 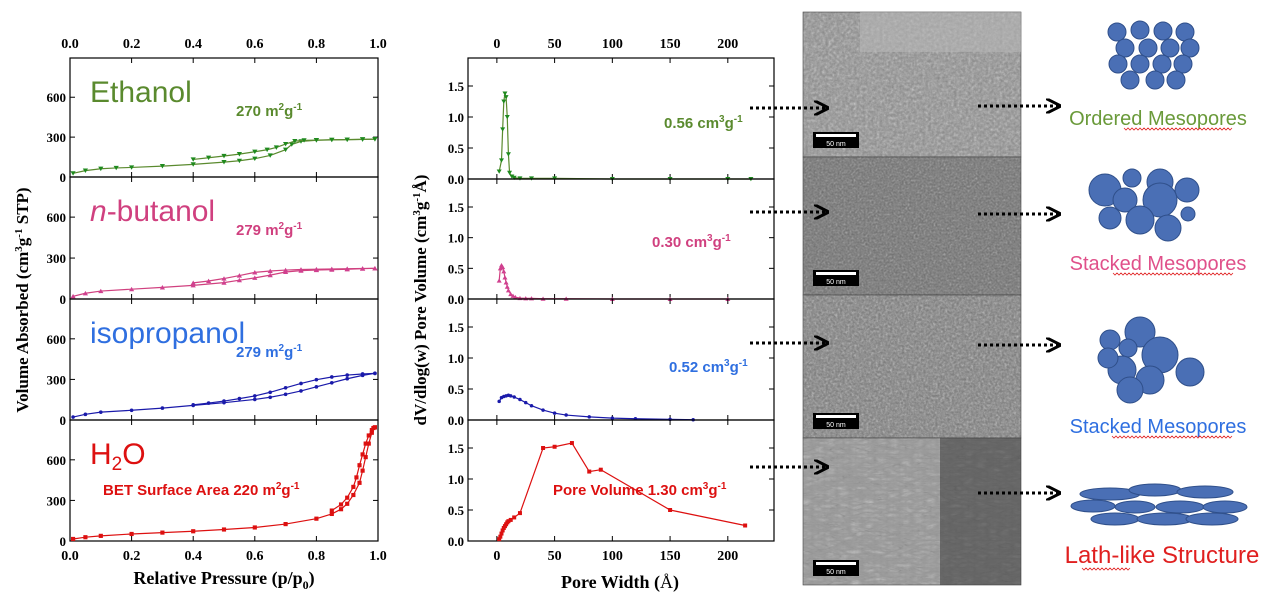 I want to click on spell-underline, so click(x=1106, y=569).